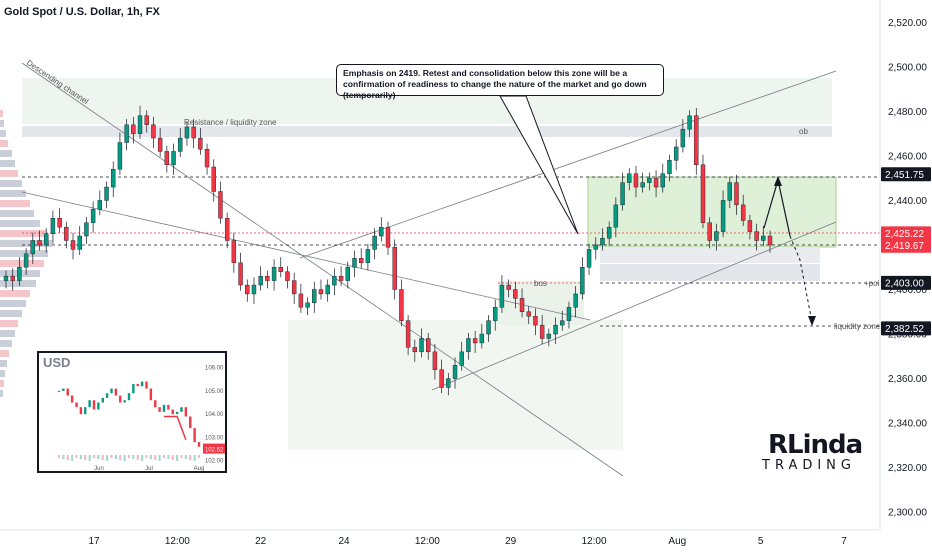 This screenshot has width=932, height=555. Describe the element at coordinates (467, 541) in the screenshot. I see `time-axis: 17 12:00 22 24 12:00 29 12:00 Aug 5 7` at that location.